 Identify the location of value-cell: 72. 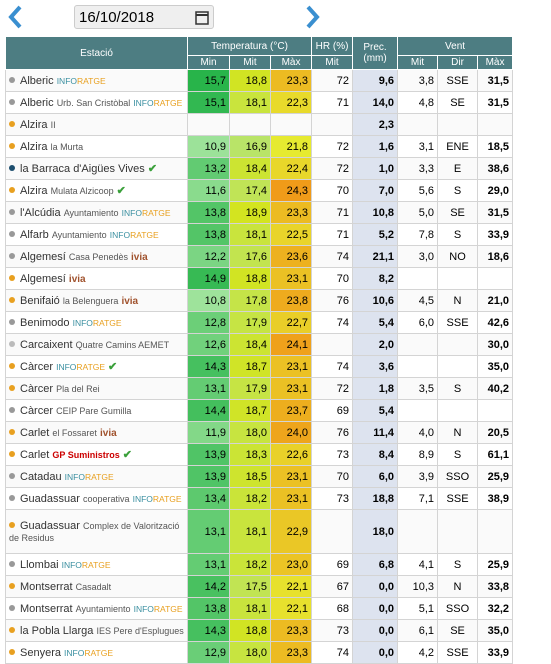
(332, 168).